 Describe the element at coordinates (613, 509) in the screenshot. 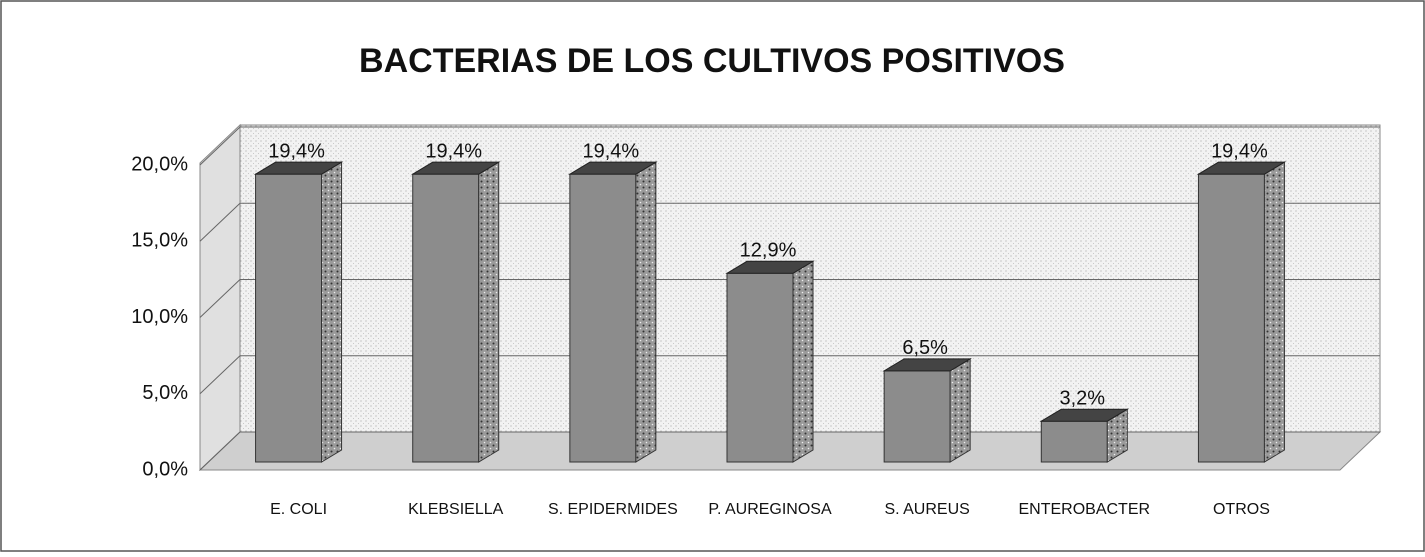

I see `x-tick-label: S. EPIDERMIDES` at that location.